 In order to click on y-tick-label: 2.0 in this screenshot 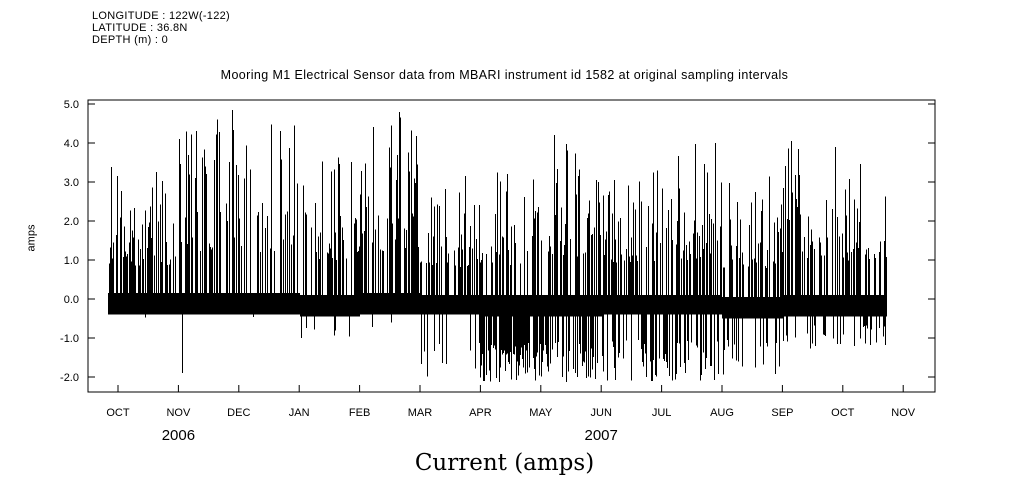, I will do `click(71, 222)`.